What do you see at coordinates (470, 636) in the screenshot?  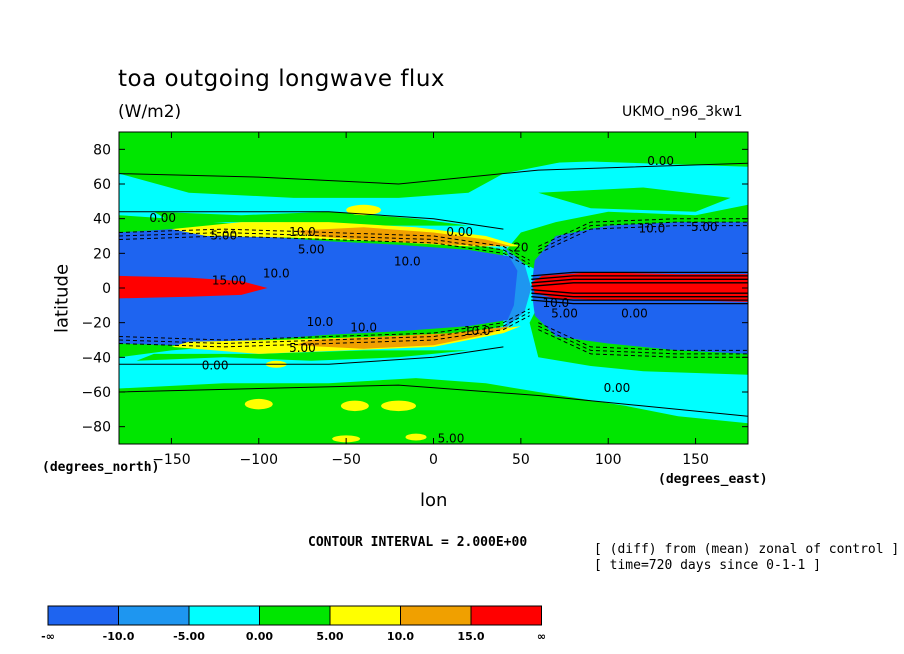 I see `colorbar-label: 15.0` at bounding box center [470, 636].